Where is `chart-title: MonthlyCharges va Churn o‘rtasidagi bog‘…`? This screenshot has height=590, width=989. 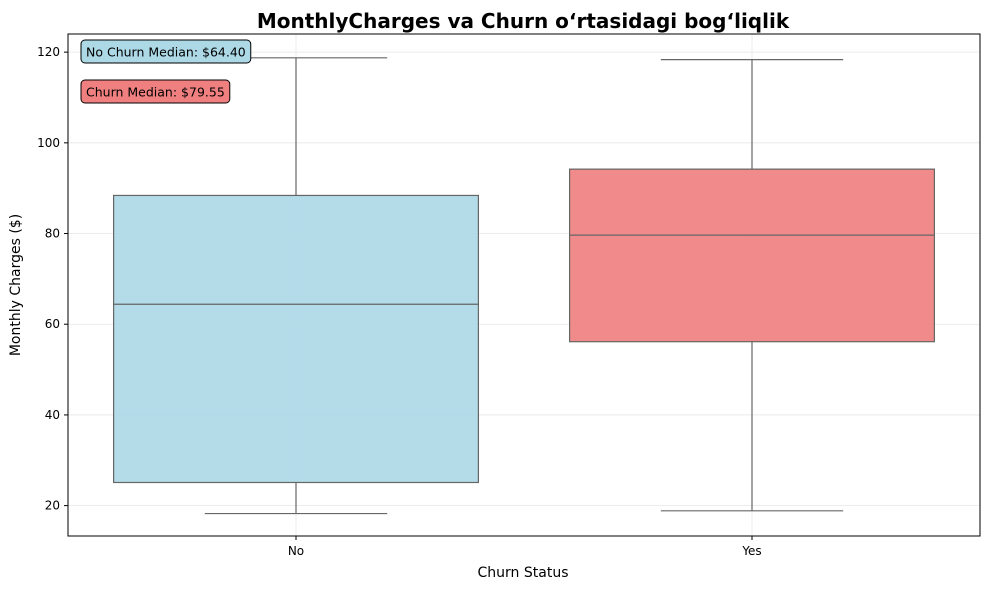 chart-title: MonthlyCharges va Churn o‘rtasidagi bog‘… is located at coordinates (523, 21).